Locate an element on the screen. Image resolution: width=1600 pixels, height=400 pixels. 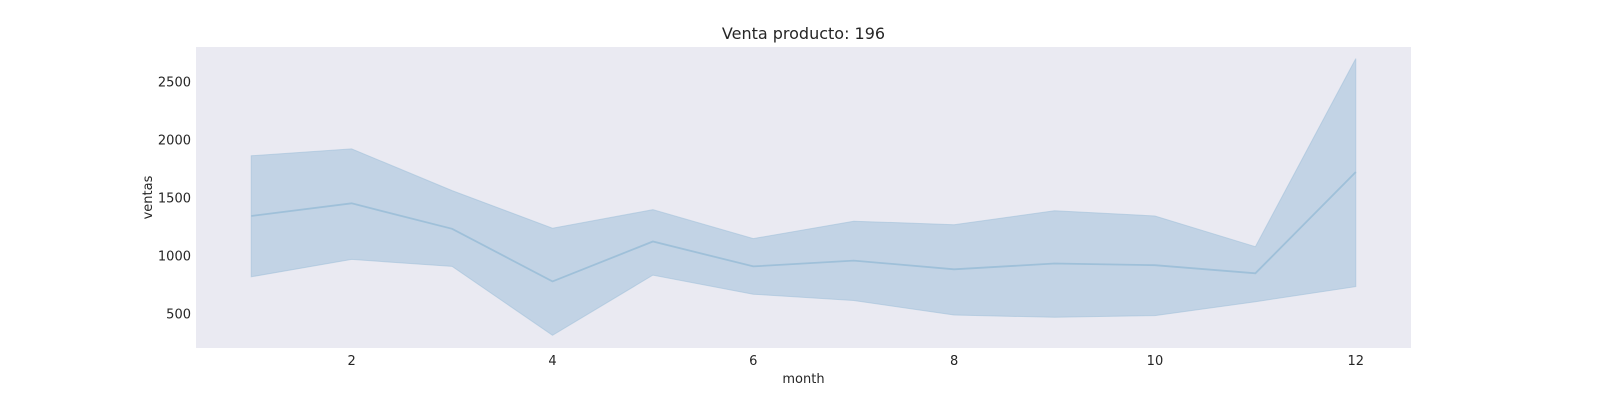
x-axis-label: month is located at coordinates (803, 379).